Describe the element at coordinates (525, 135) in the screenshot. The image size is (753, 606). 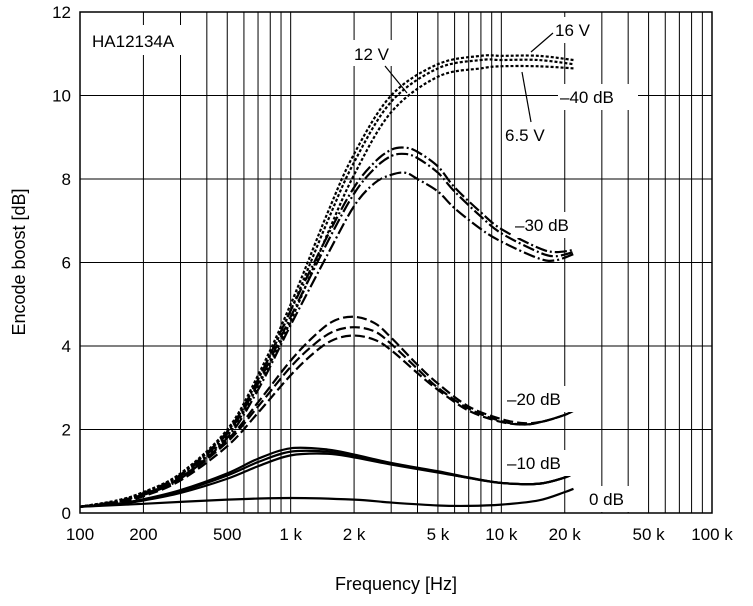
I see `label-65v: 6.5 V` at that location.